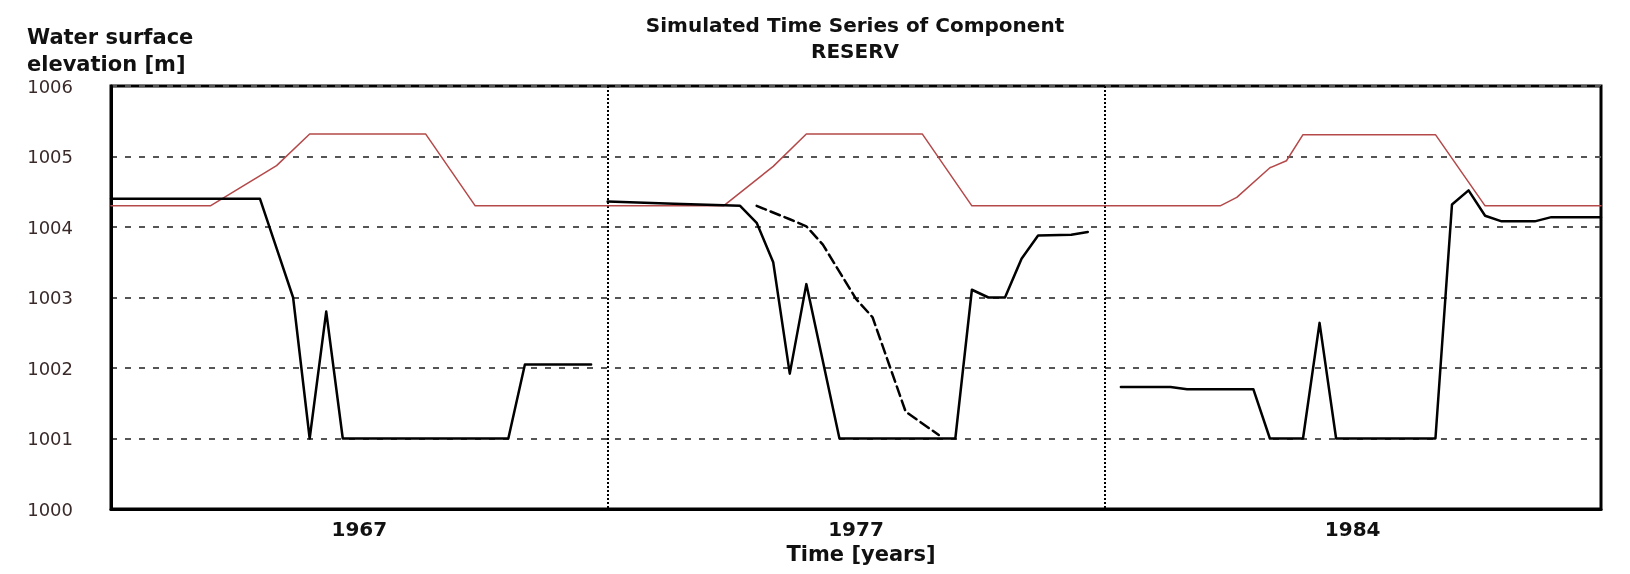  I want to click on y-tick-label: 1004, so click(50, 227).